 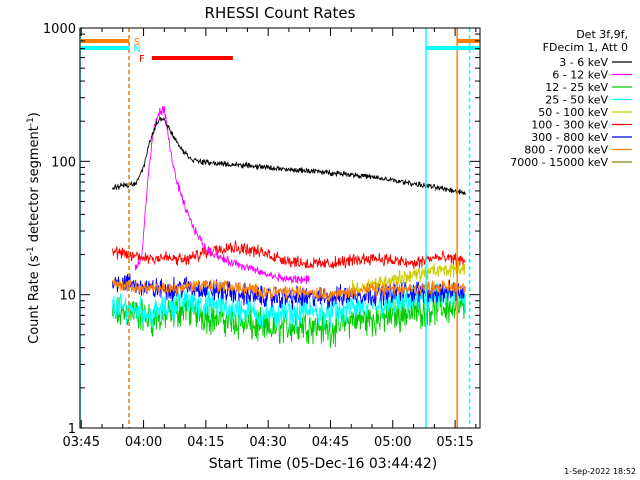 I want to click on series-line-25-50-kev, so click(x=288, y=305).